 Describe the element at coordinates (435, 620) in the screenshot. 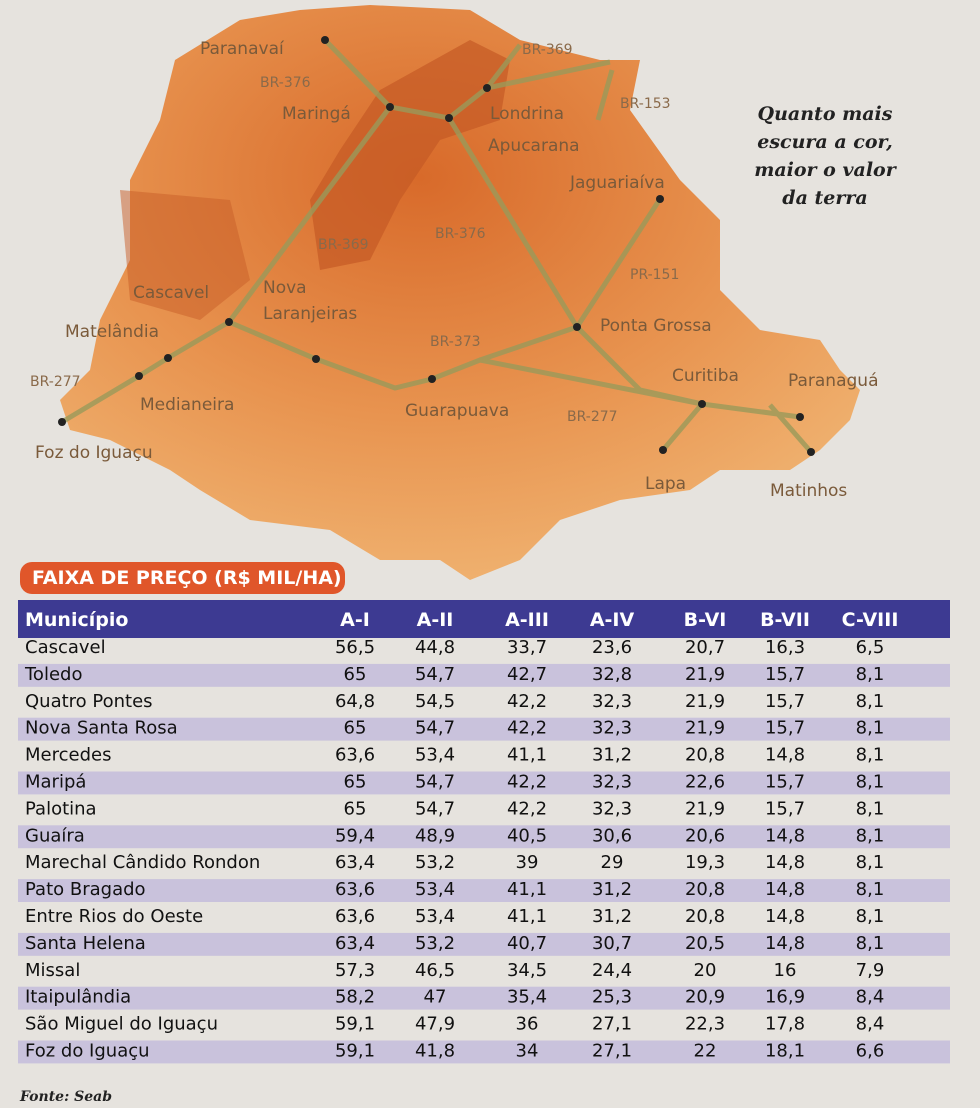

I see `header-cell: A-II` at that location.